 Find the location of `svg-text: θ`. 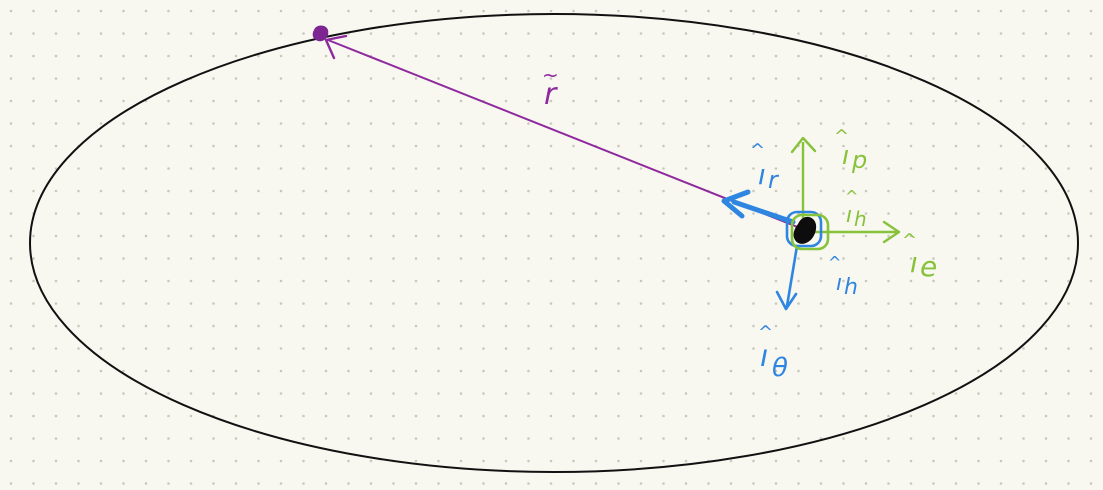

svg-text: θ is located at coordinates (780, 368).